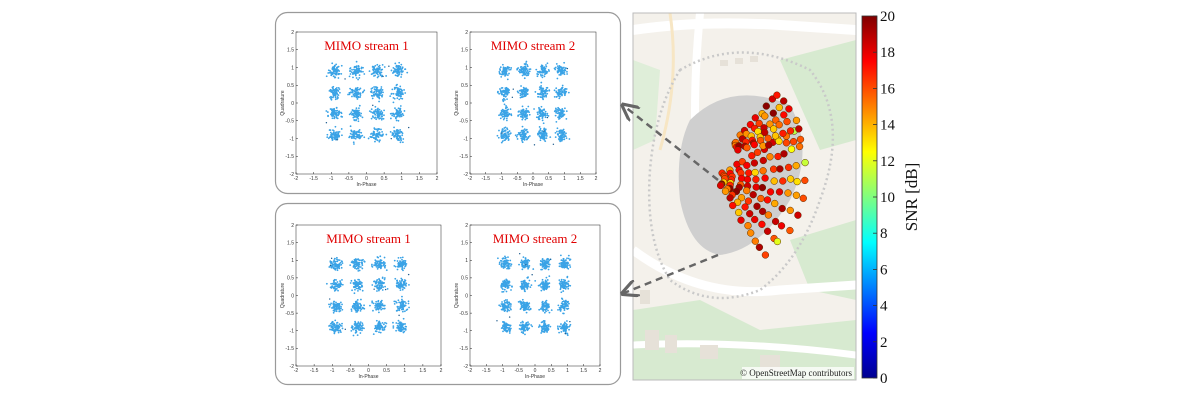  Describe the element at coordinates (466, 226) in the screenshot. I see `y-tick-label: 2` at that location.